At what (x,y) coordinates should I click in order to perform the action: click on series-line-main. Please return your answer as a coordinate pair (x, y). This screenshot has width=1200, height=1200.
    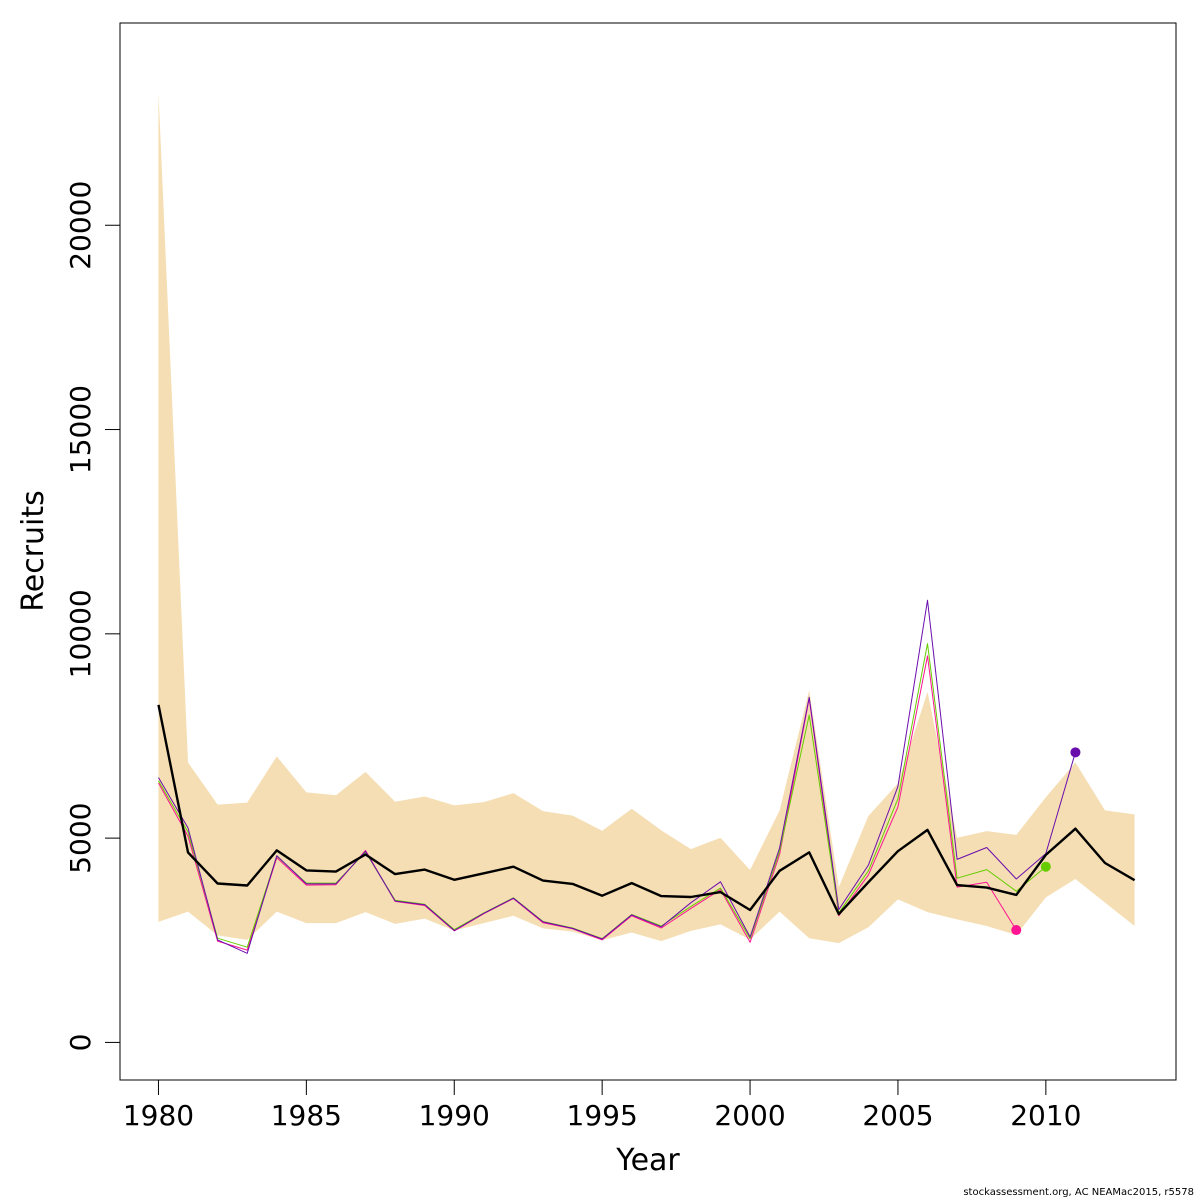
    Looking at the image, I should click on (646, 810).